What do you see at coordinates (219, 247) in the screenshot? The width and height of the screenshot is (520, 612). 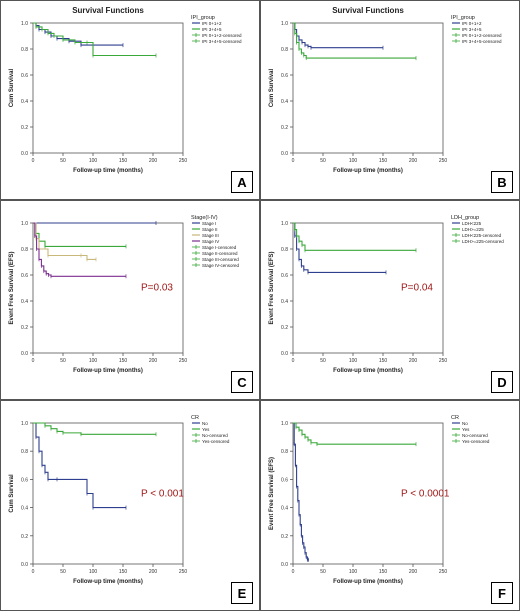 I see `legend-entry: Stage I-censored` at bounding box center [219, 247].